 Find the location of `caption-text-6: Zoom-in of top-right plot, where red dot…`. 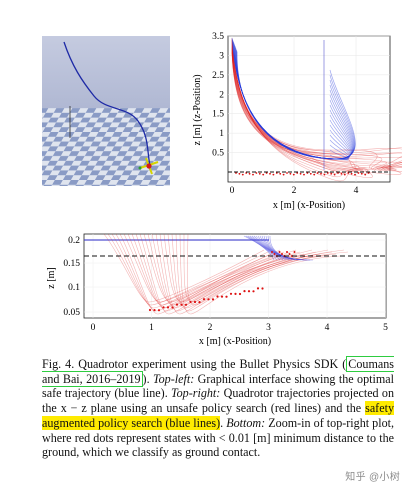

caption-text-6: Zoom-in of top-right plot, where red dot… is located at coordinates (218, 437).